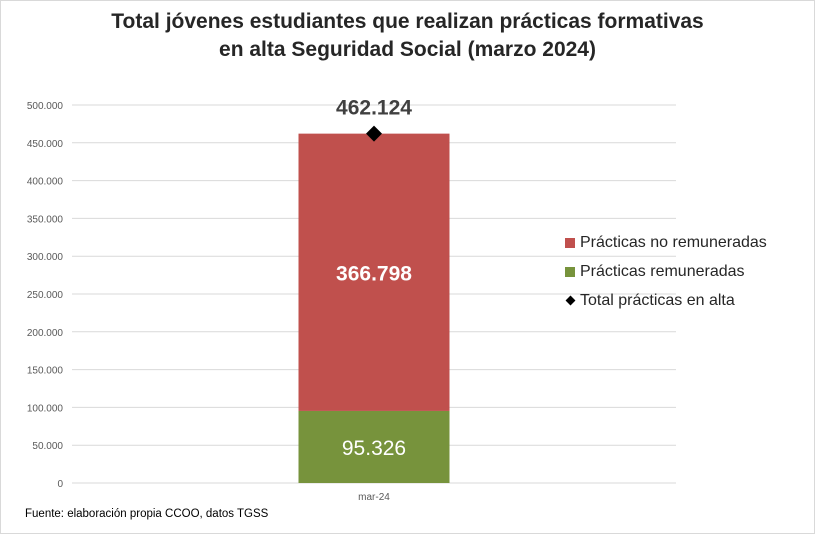 This screenshot has height=534, width=815. I want to click on bar-data-label: 366.798, so click(374, 273).